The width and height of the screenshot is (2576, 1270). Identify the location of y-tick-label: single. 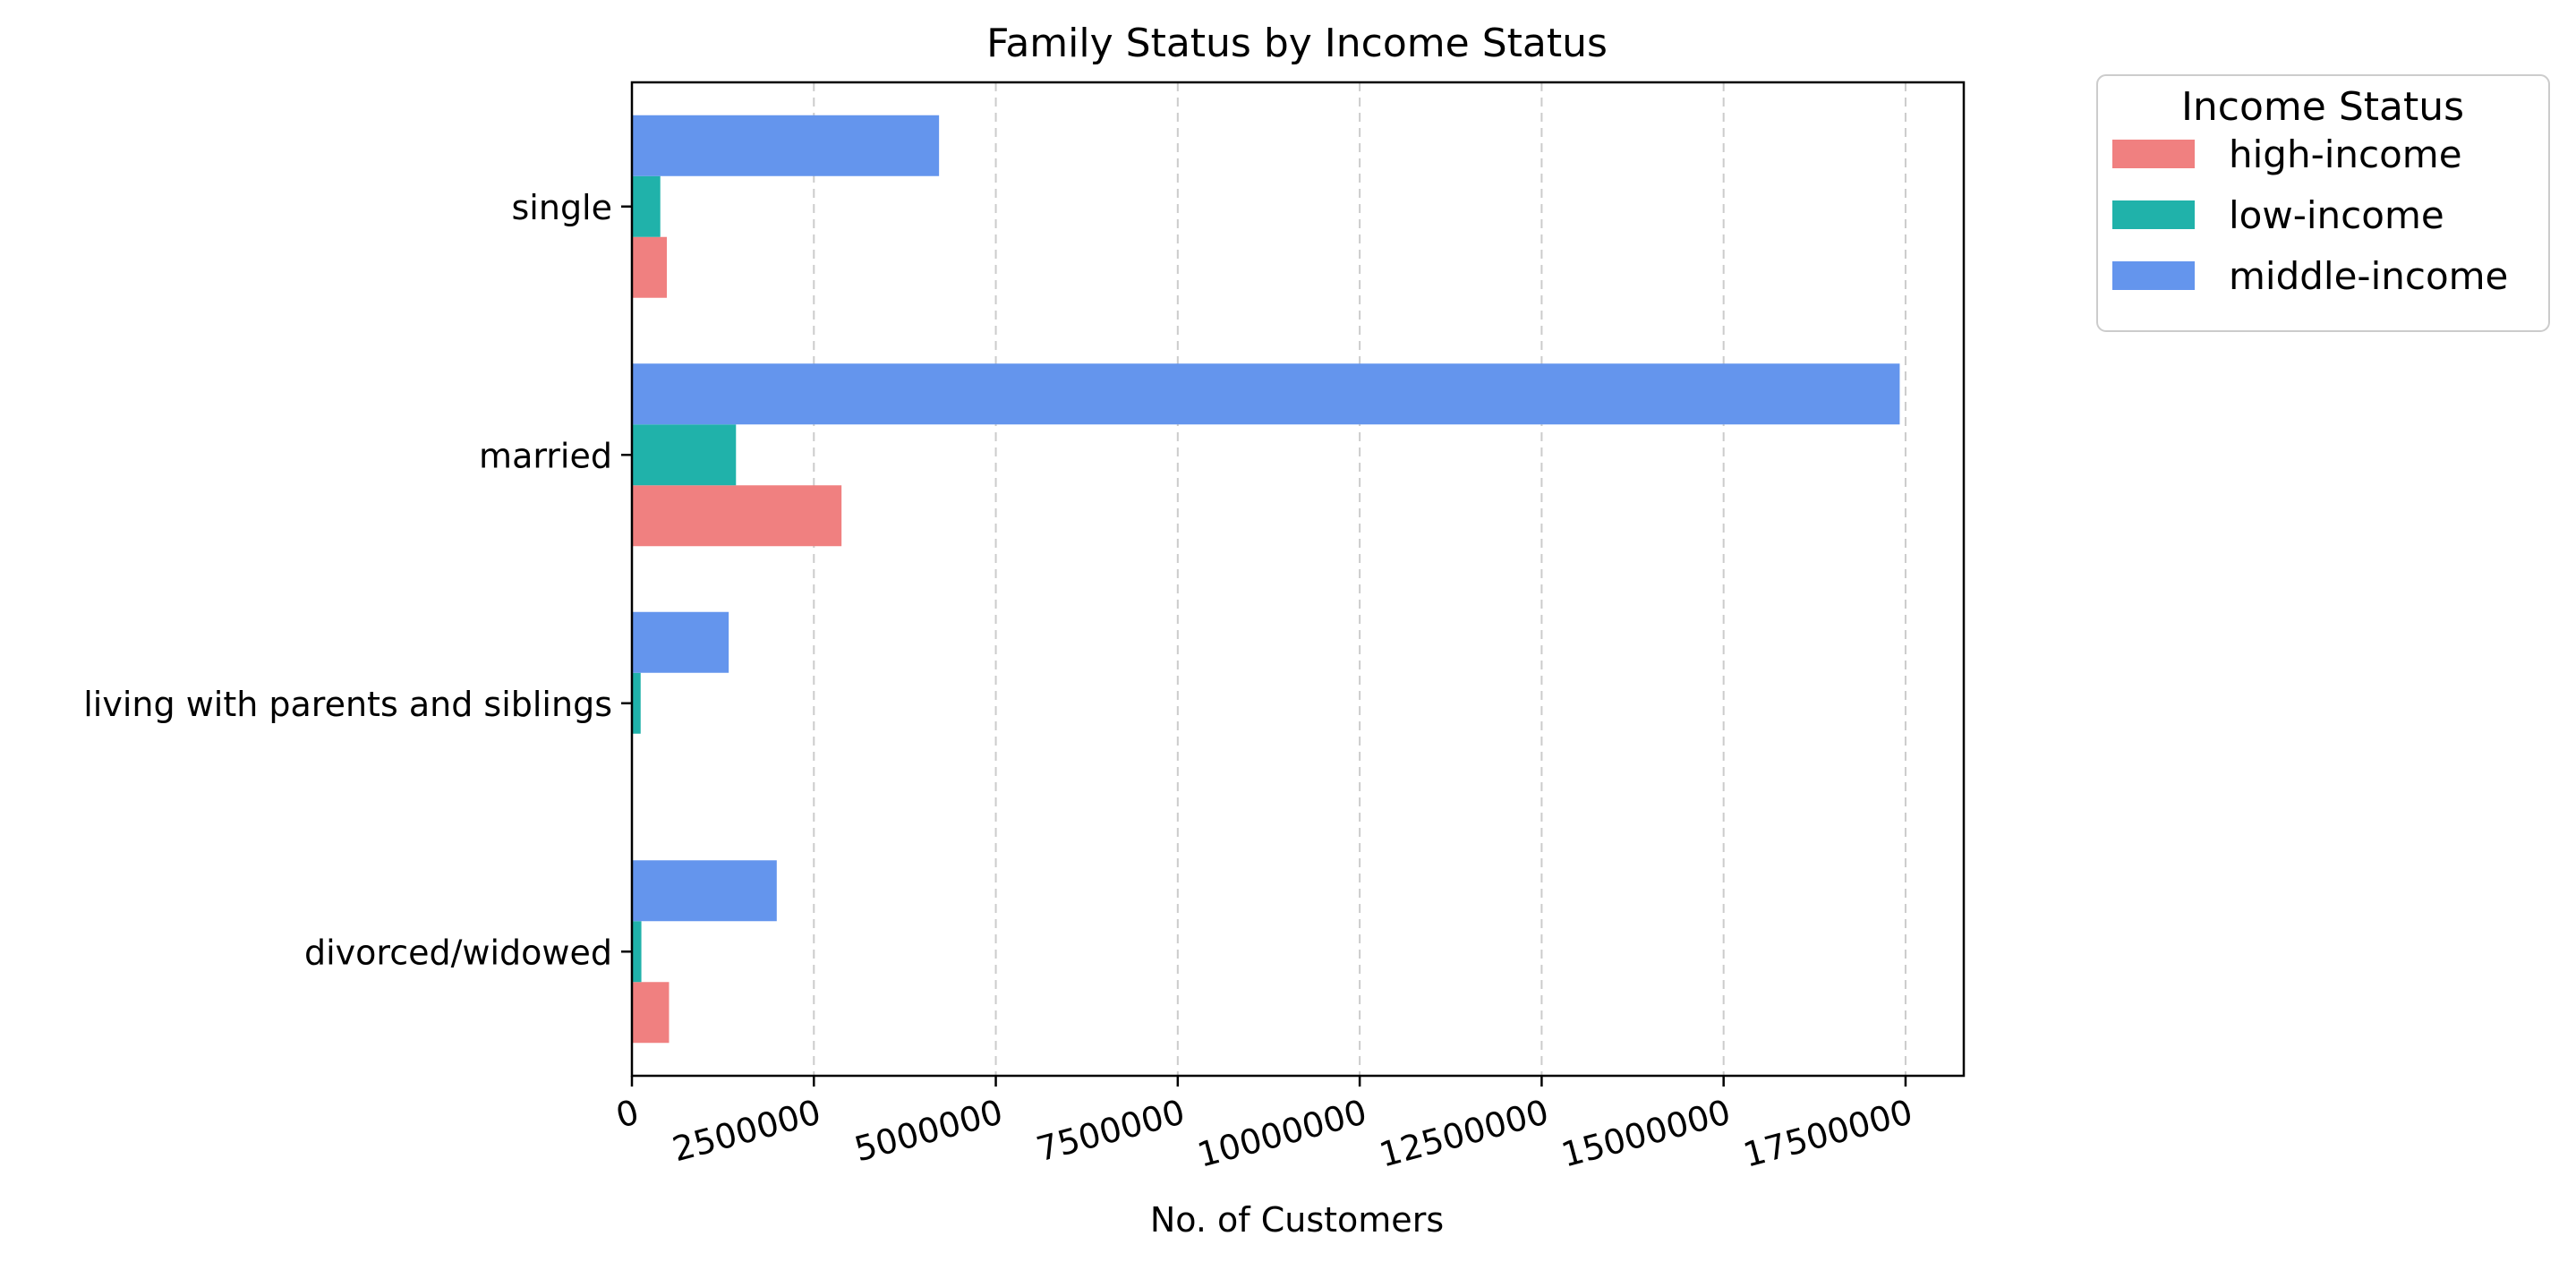
(562, 208).